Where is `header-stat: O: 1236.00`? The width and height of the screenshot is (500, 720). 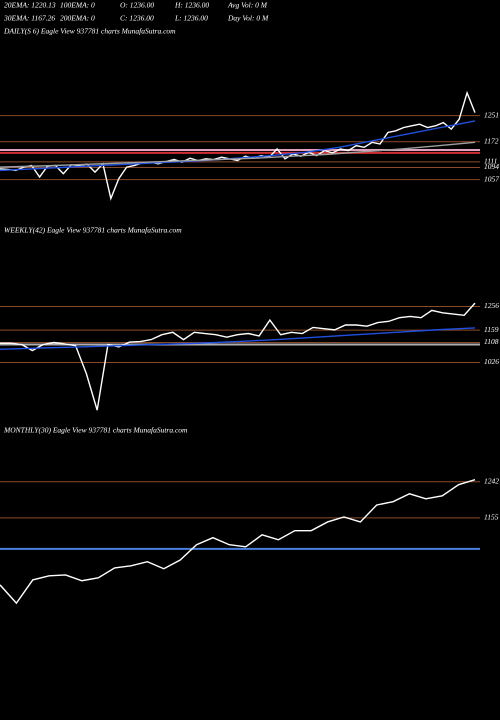 header-stat: O: 1236.00 is located at coordinates (137, 5).